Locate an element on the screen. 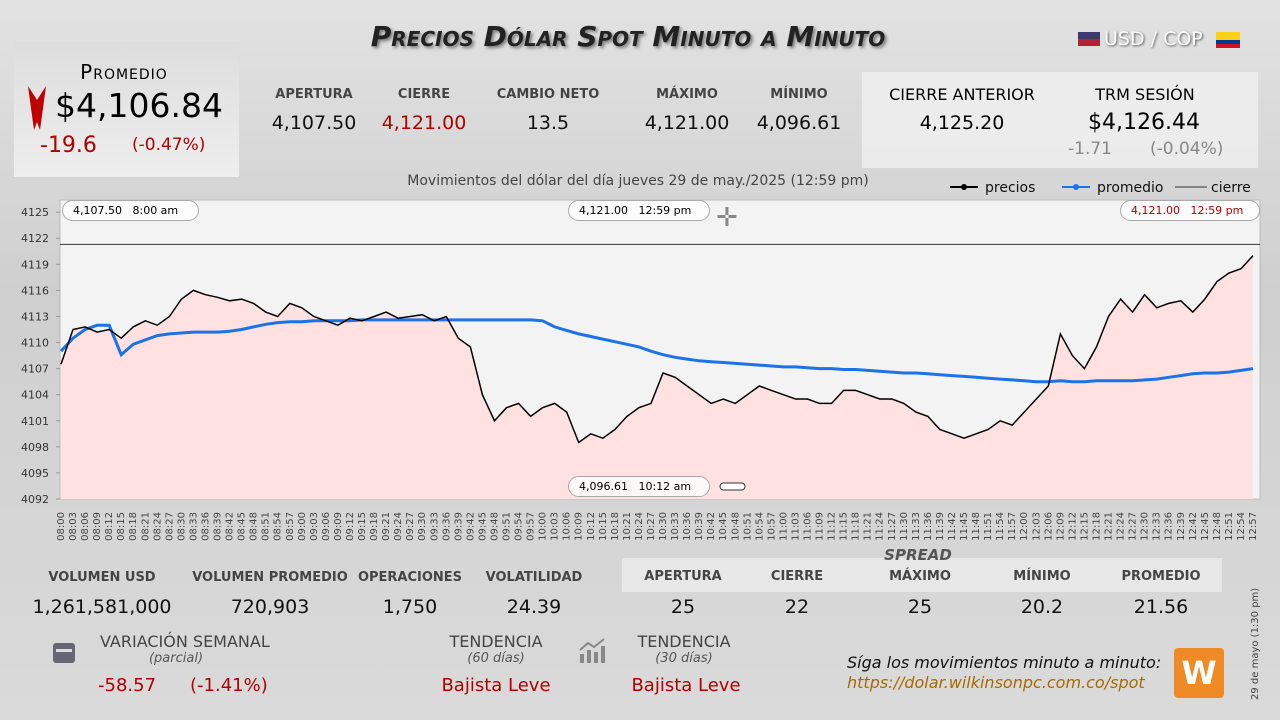 The width and height of the screenshot is (1280, 720). x-tick-label: 09:48 is located at coordinates (494, 526).